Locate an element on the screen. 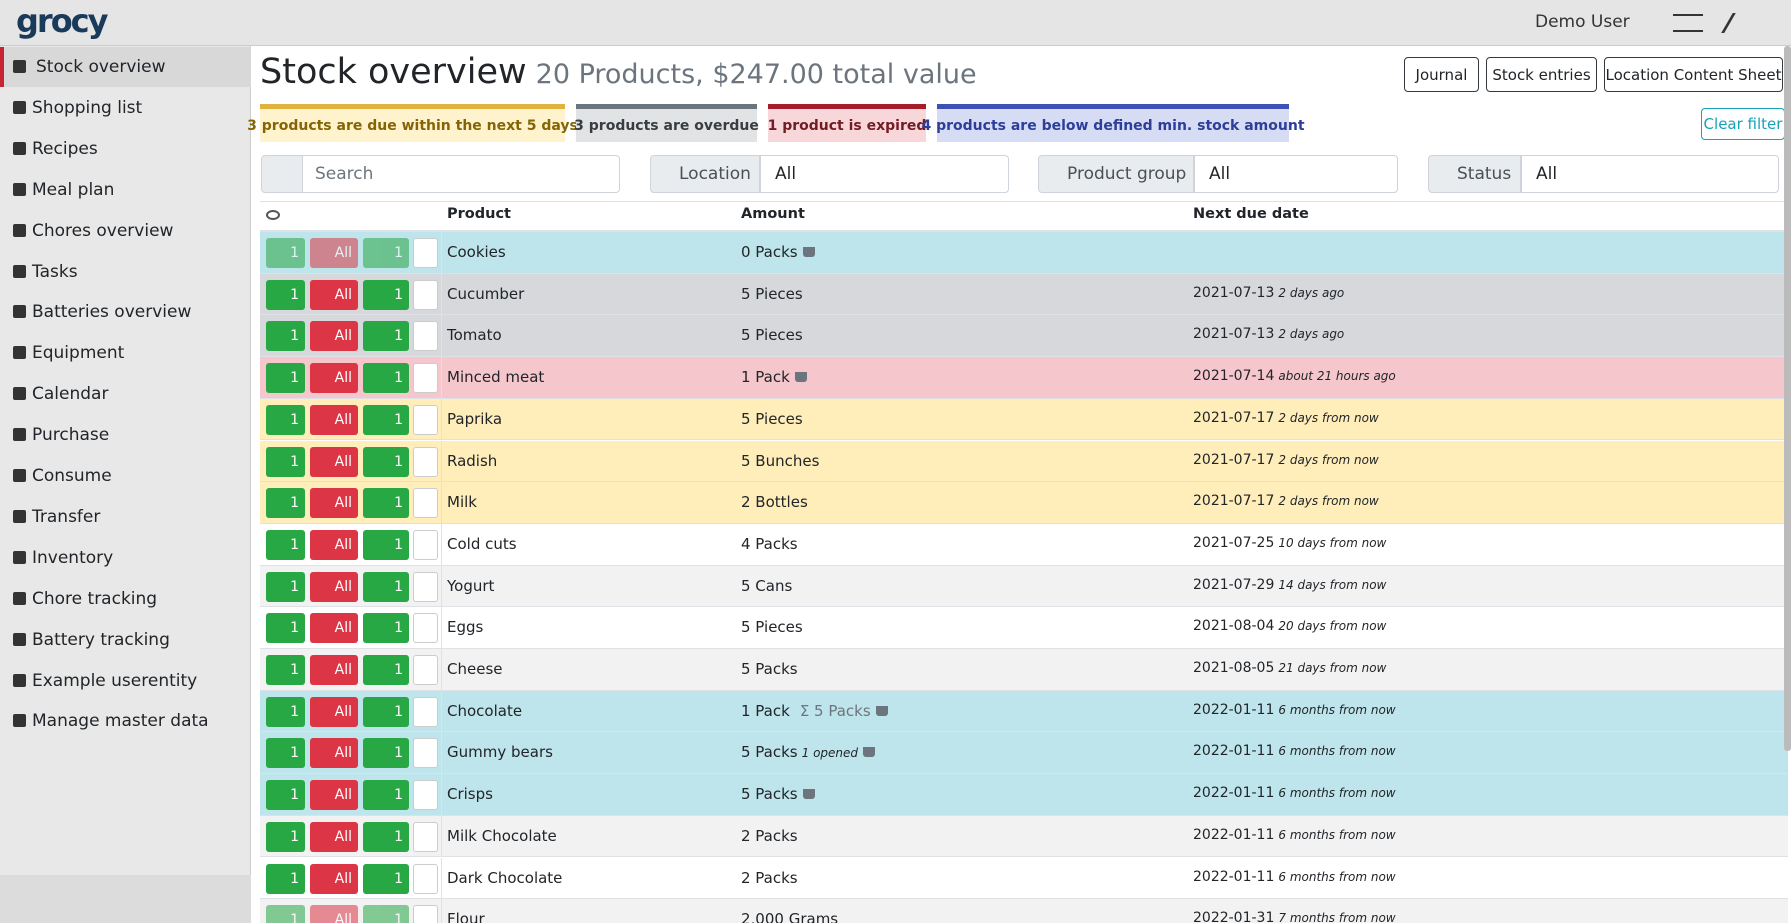 This screenshot has height=923, width=1791. product-name: Minced meat is located at coordinates (496, 377).